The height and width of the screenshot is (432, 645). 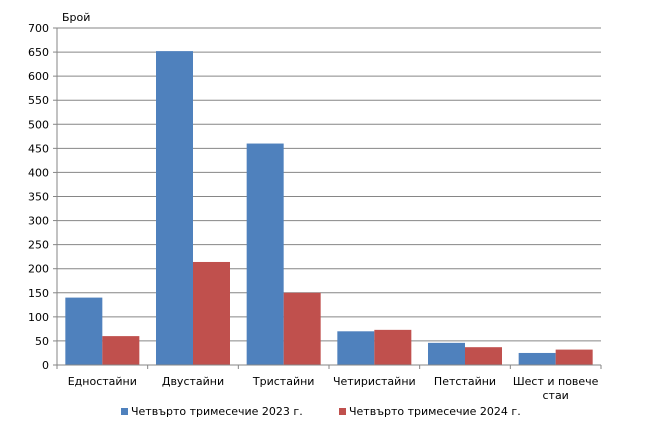 I want to click on x-category-label: Едностайни, so click(x=102, y=381).